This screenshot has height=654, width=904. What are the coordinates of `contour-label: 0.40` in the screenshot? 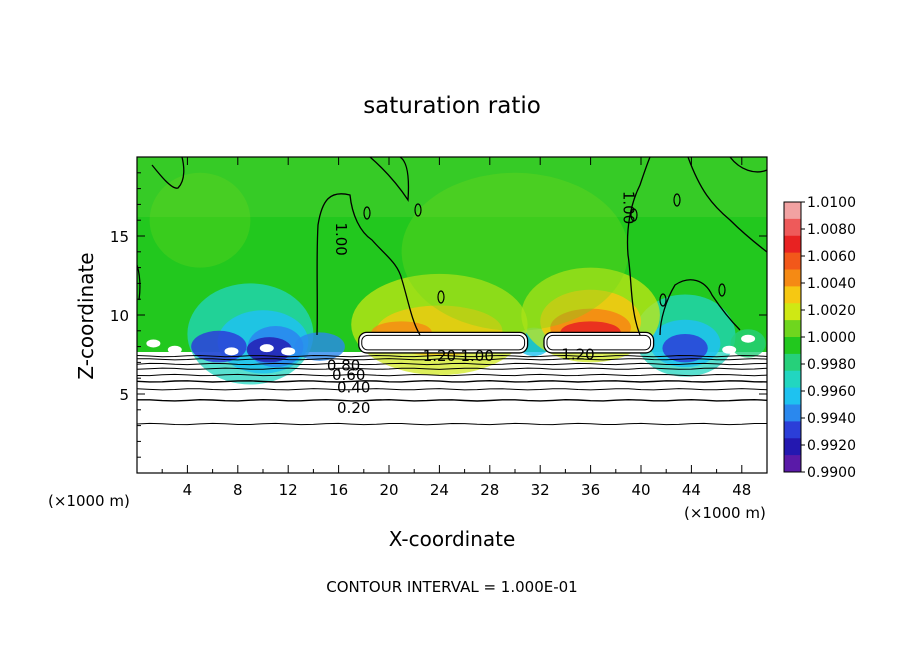 It's located at (353, 388).